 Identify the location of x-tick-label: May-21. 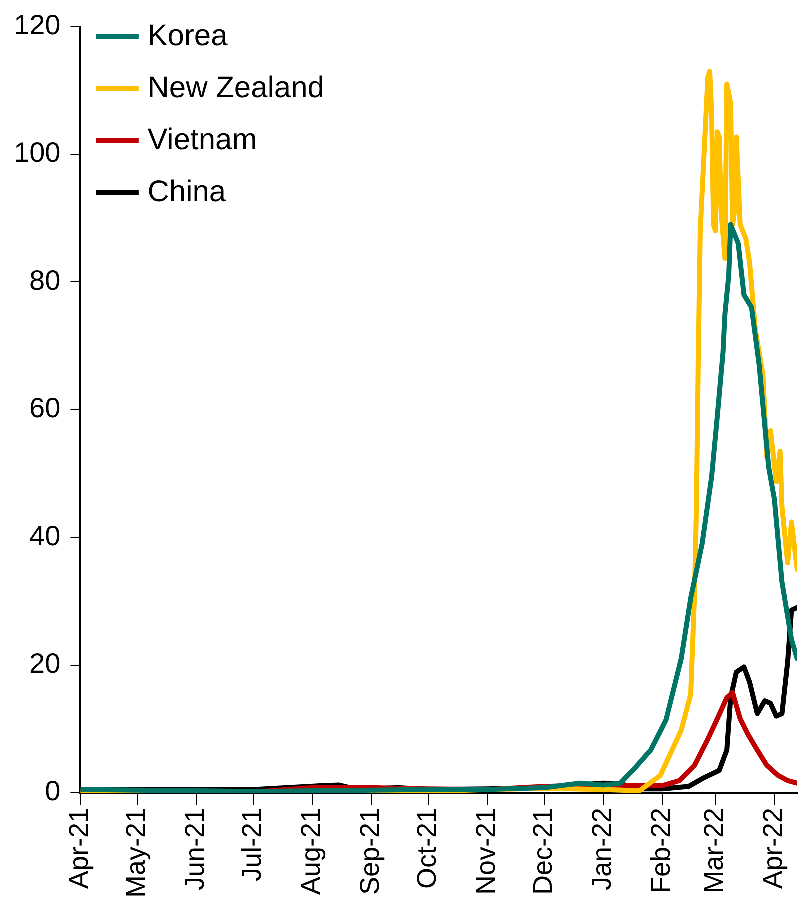
(136, 853).